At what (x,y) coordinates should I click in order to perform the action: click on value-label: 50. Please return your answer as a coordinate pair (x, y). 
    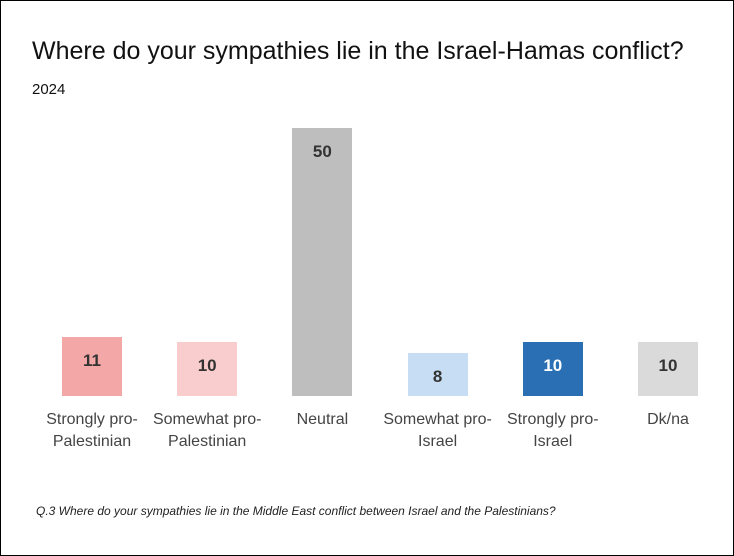
    Looking at the image, I should click on (322, 151).